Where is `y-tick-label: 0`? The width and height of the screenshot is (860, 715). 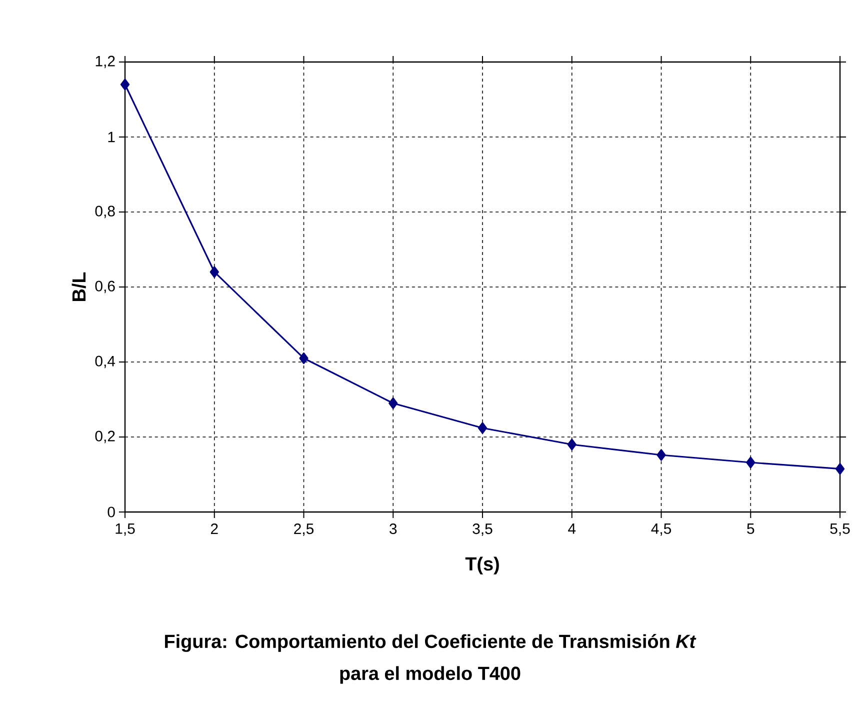 y-tick-label: 0 is located at coordinates (111, 512).